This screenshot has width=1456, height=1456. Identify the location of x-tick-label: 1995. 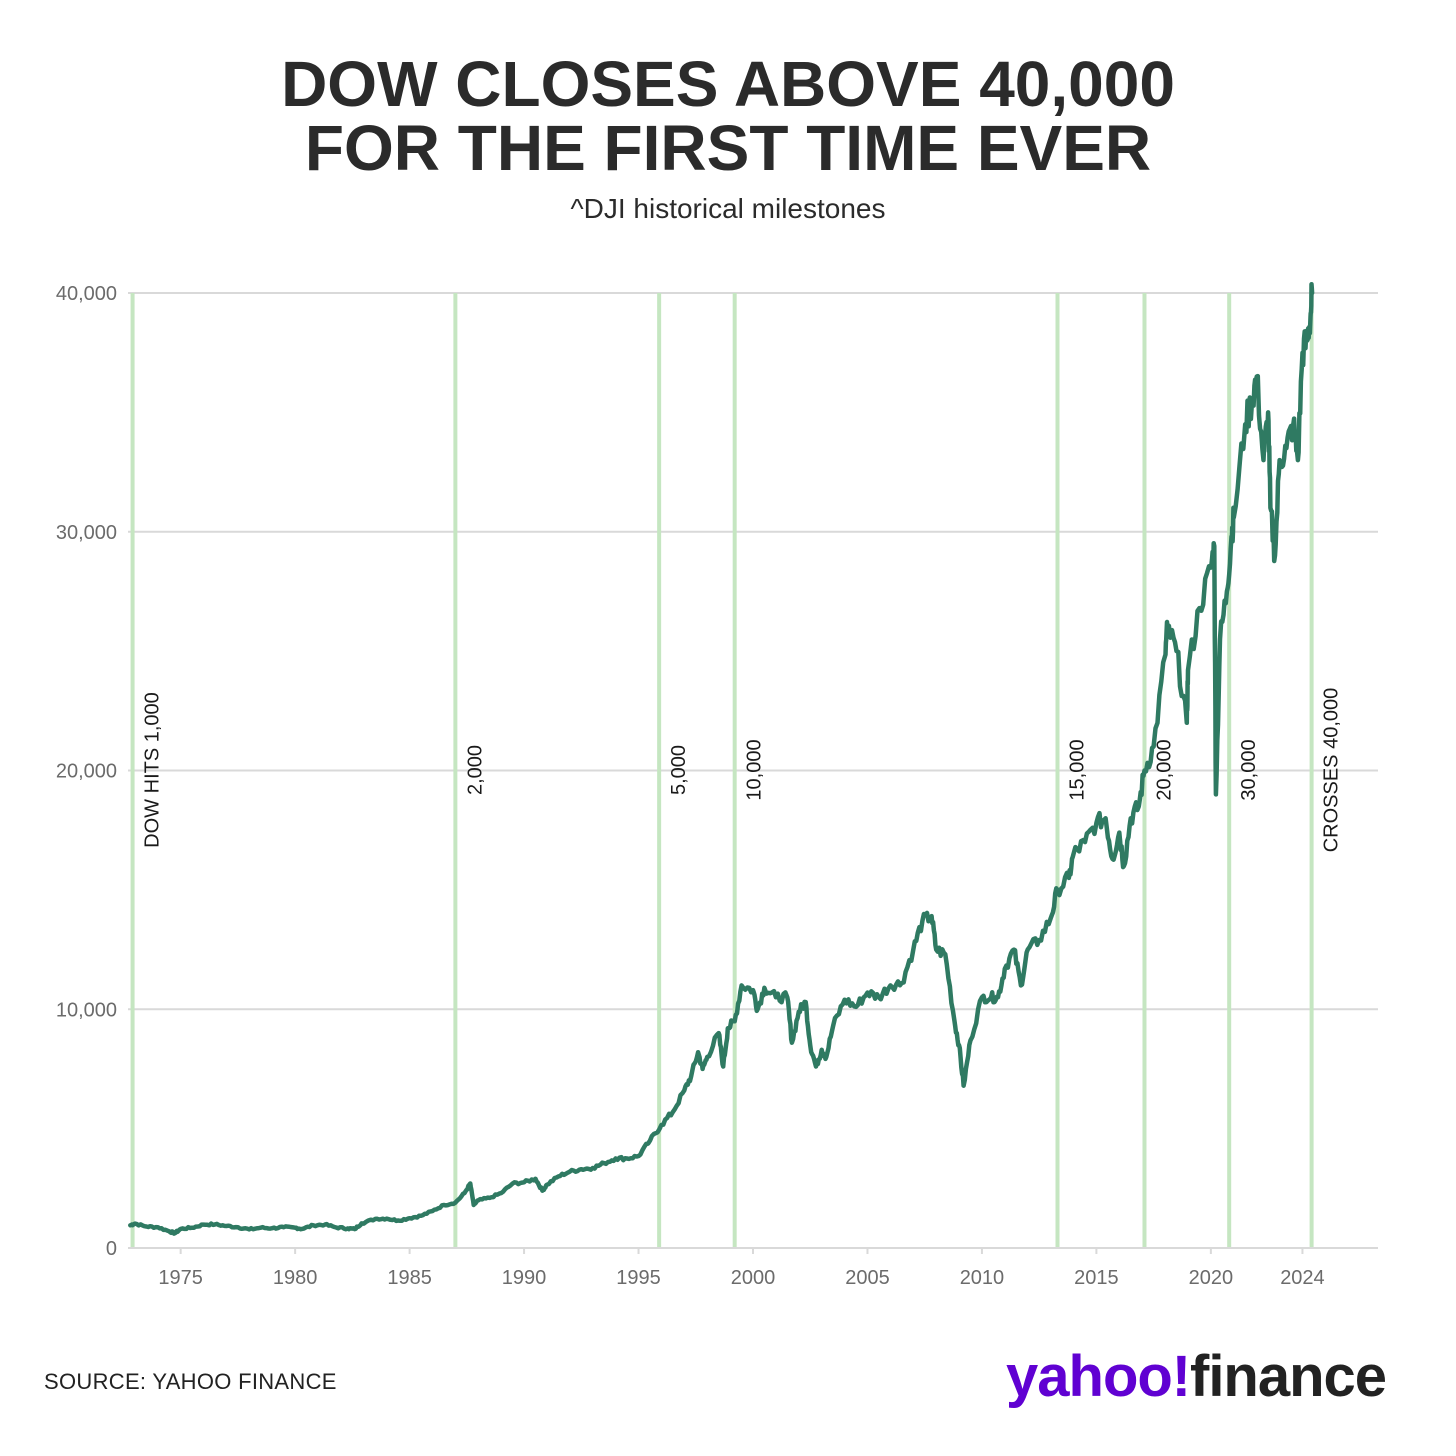
(638, 1278).